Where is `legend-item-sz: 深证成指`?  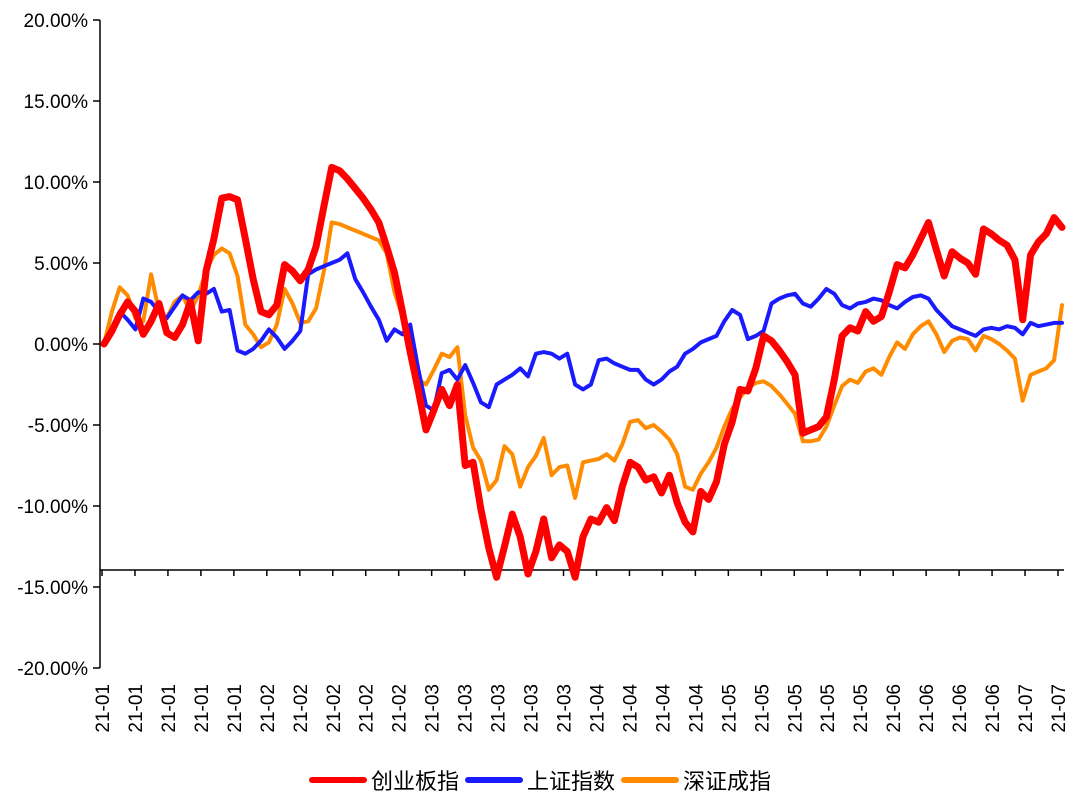
legend-item-sz: 深证成指 is located at coordinates (696, 780).